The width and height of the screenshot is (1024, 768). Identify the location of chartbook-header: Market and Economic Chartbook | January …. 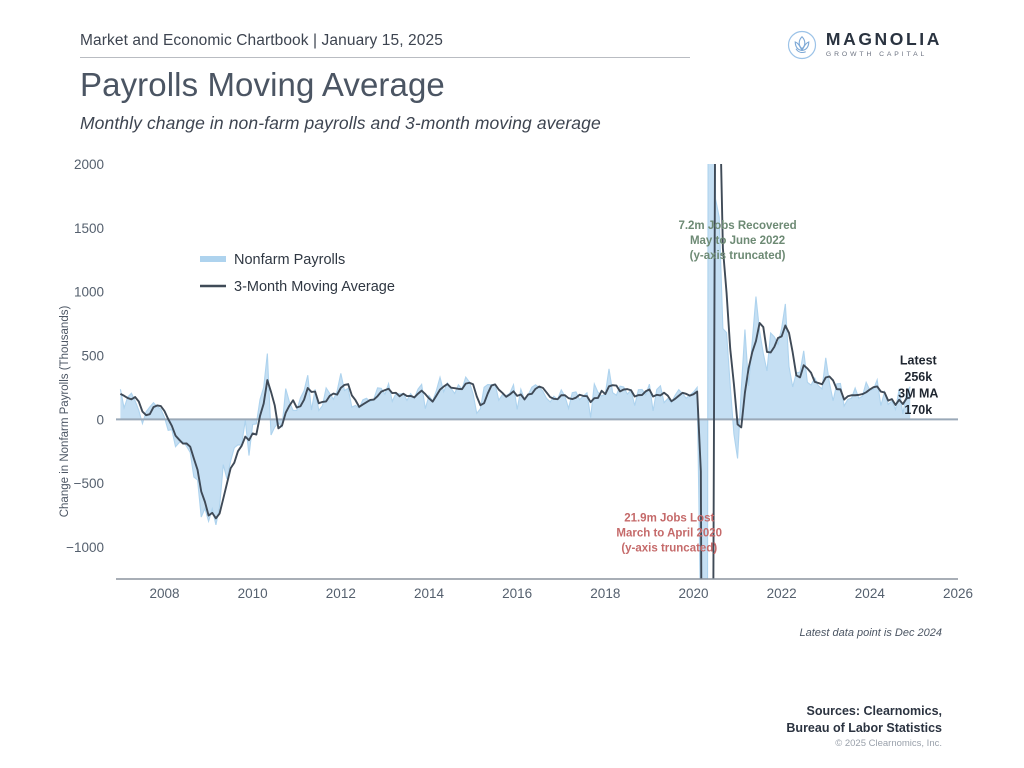
(261, 40).